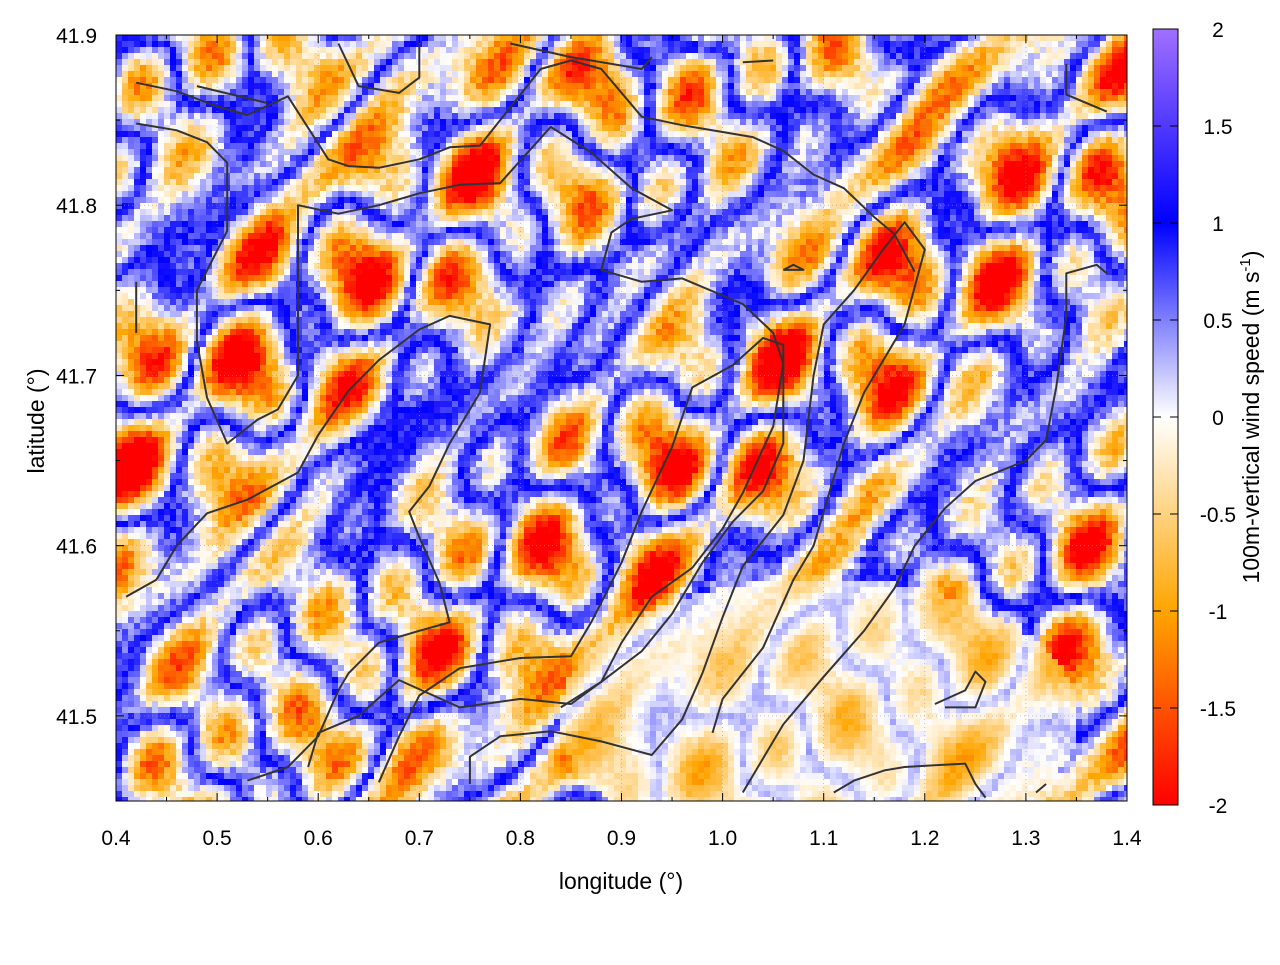 Image resolution: width=1280 pixels, height=965 pixels. What do you see at coordinates (924, 838) in the screenshot?
I see `x-tick-label: 1.2` at bounding box center [924, 838].